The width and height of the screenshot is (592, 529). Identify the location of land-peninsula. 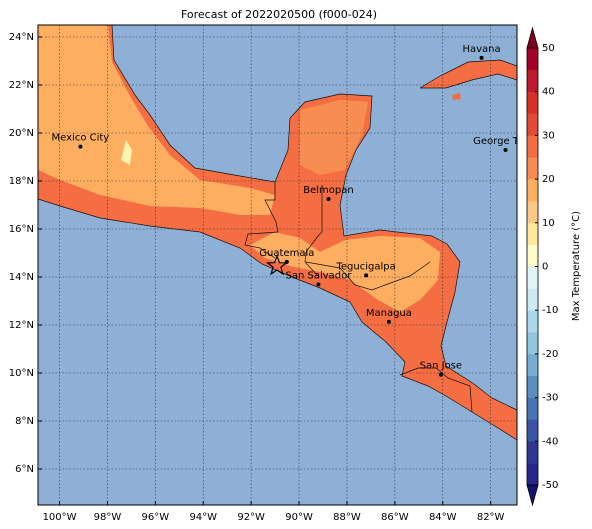
(334, 137).